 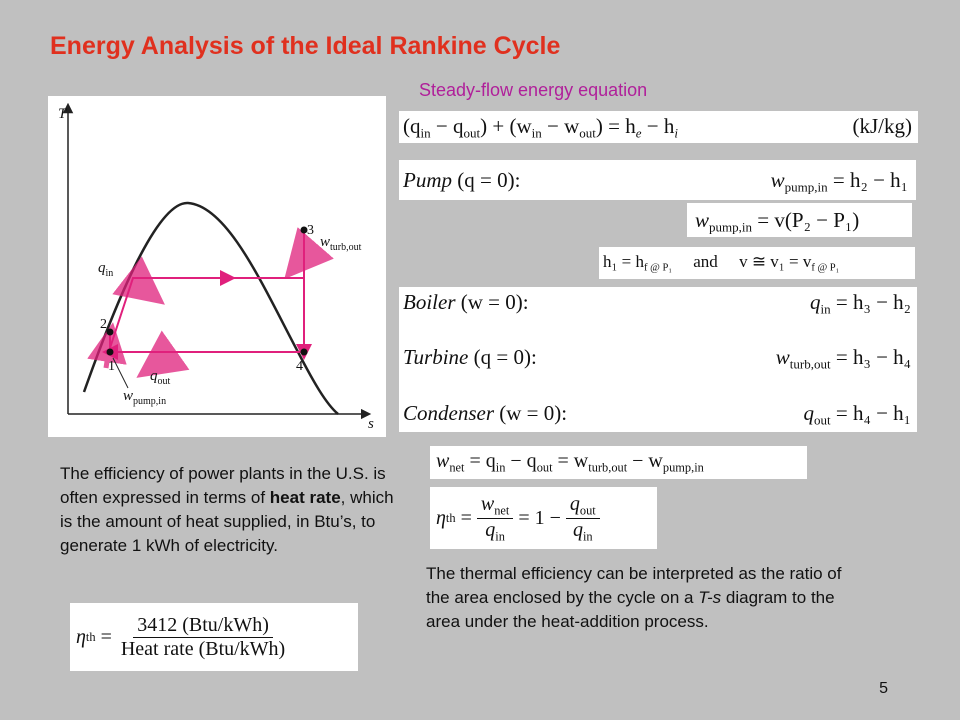 What do you see at coordinates (860, 303) in the screenshot?
I see `boiler-rhs: qin = h₃ − h₂` at bounding box center [860, 303].